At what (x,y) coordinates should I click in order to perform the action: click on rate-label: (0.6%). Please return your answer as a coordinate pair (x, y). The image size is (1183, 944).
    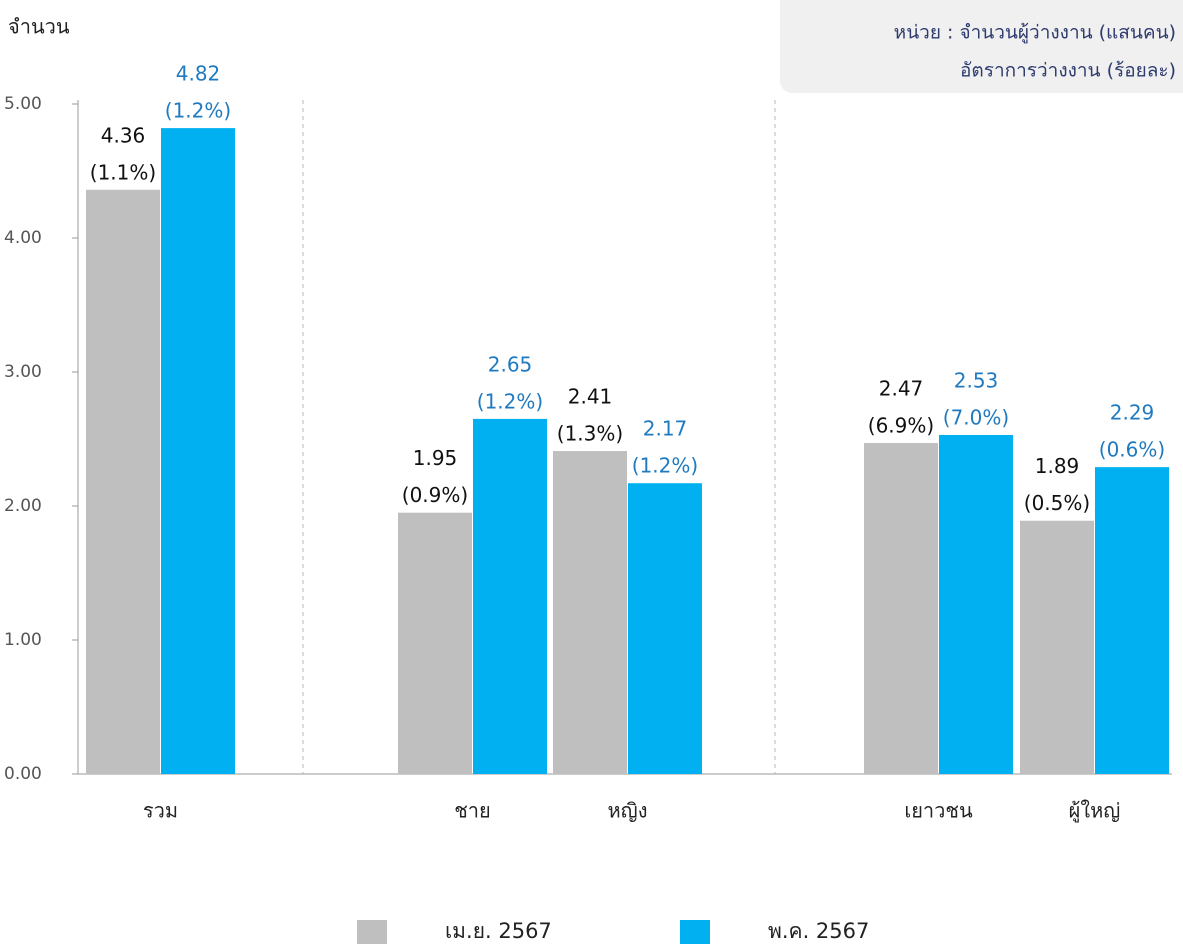
    Looking at the image, I should click on (1132, 450).